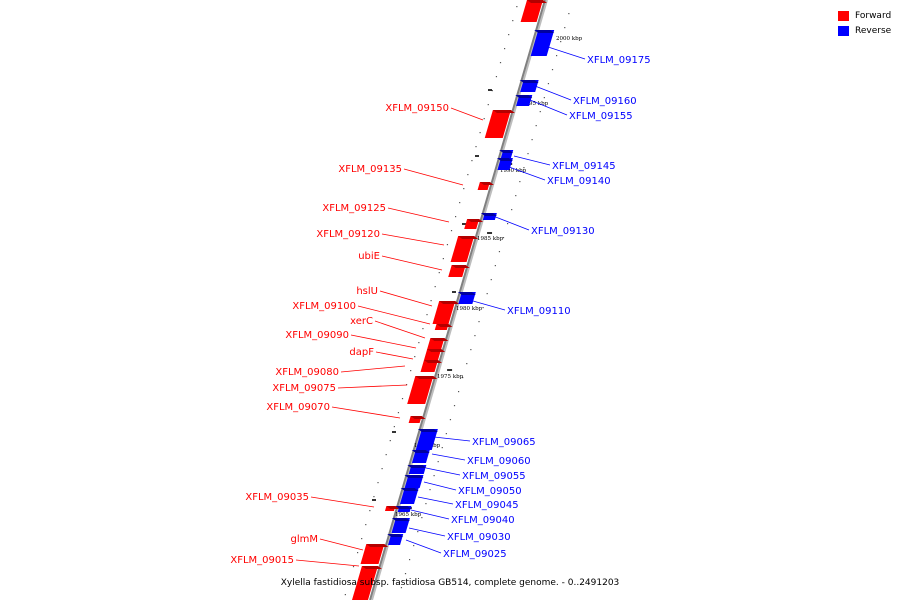 The height and width of the screenshot is (600, 900). I want to click on gene-label-reverse: XFLM_09030, so click(479, 537).